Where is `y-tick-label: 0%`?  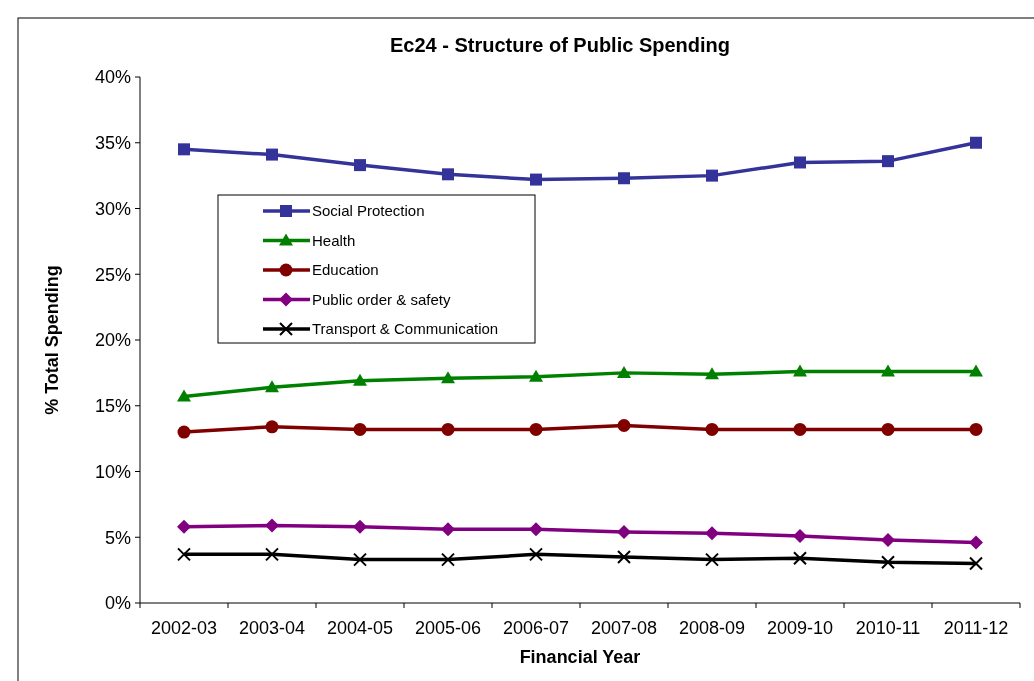
y-tick-label: 0% is located at coordinates (117, 603).